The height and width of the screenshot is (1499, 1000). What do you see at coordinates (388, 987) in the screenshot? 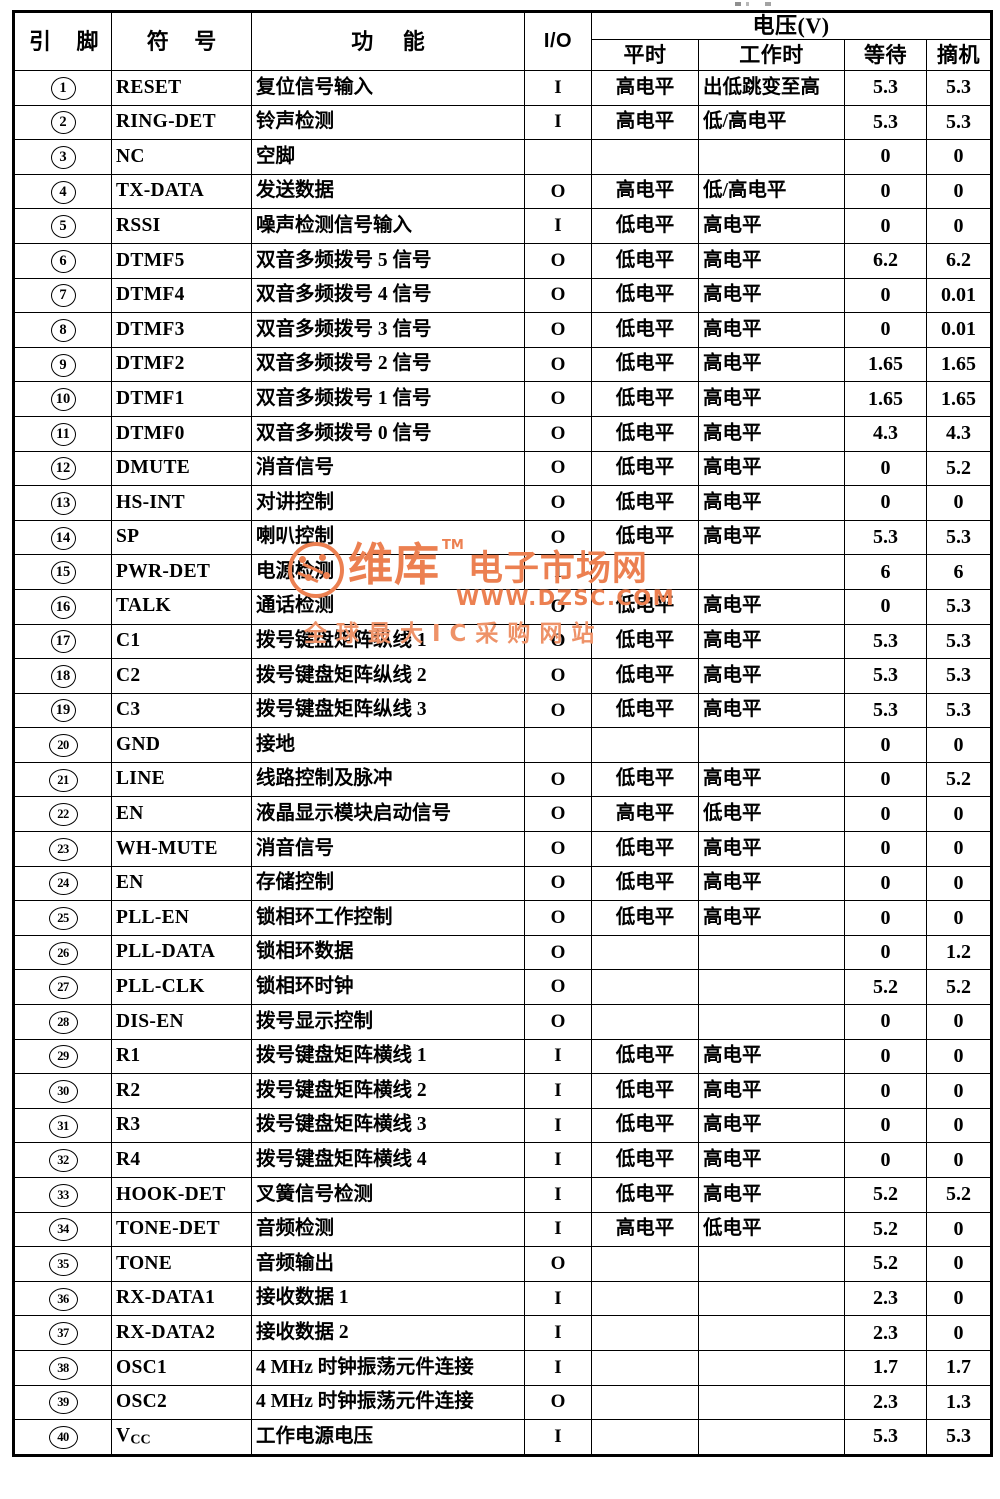
I see `cell-function: 锁相环时钟` at bounding box center [388, 987].